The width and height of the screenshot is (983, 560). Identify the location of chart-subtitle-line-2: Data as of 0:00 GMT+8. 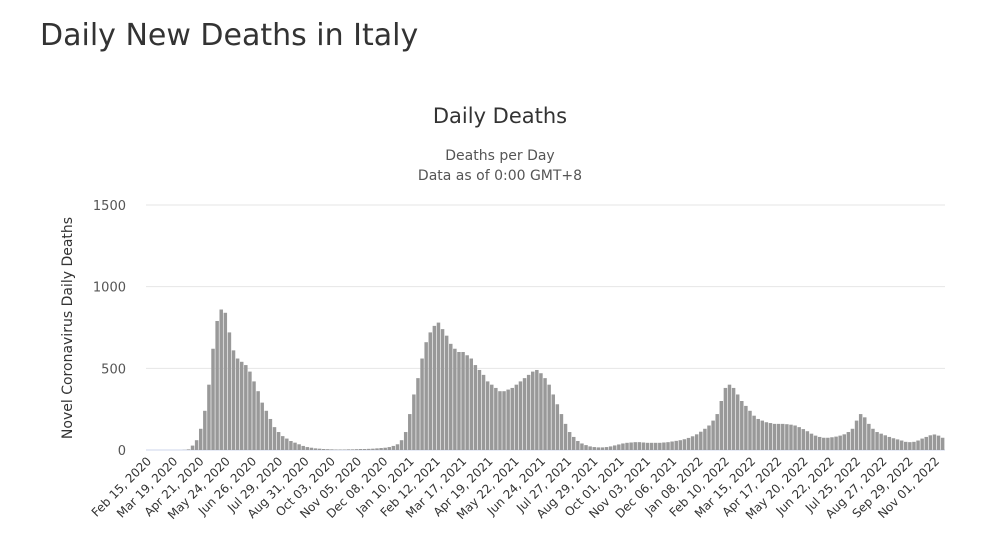
(500, 176).